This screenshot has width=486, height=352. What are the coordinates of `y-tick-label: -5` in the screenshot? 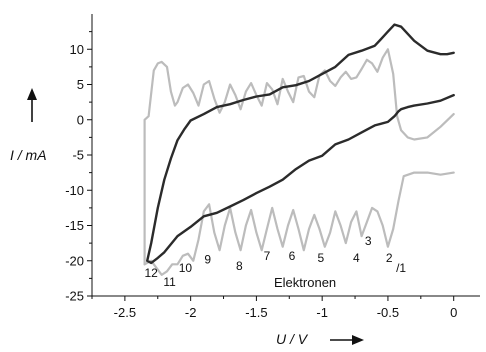 It's located at (78, 155).